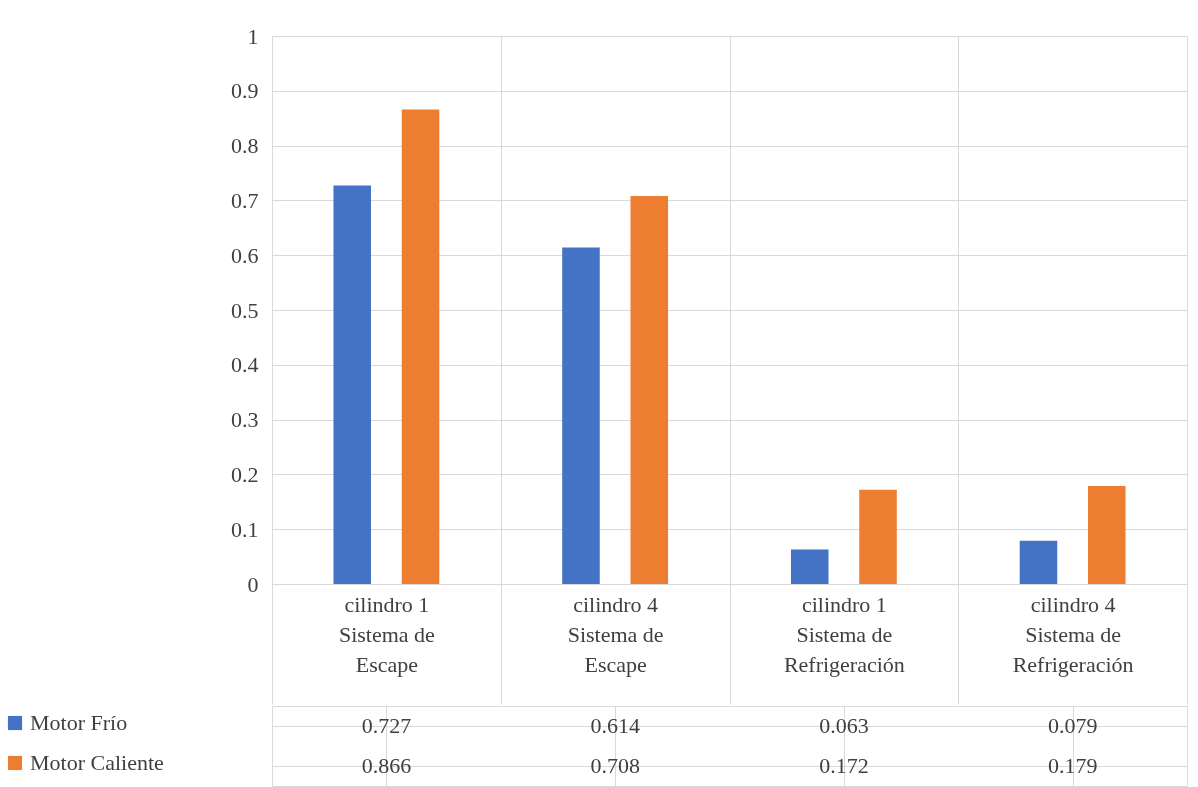  Describe the element at coordinates (1073, 634) in the screenshot. I see `x-tick-label: cilindro 4 Sistema de Refrigeración` at that location.